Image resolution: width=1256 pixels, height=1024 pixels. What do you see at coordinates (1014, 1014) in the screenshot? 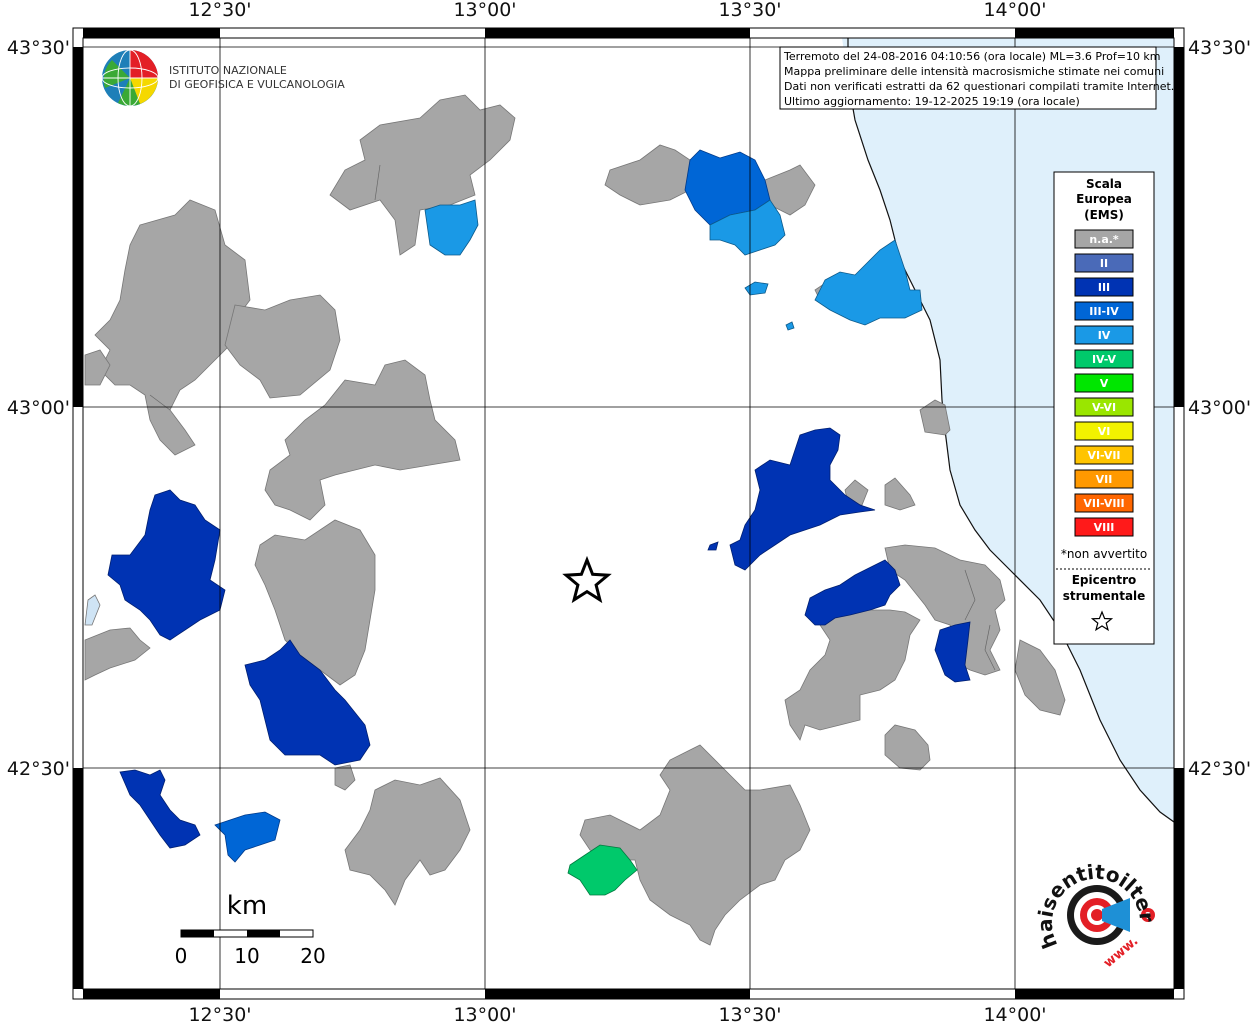
I see `lon-label-bottom: 14°00'` at bounding box center [1014, 1014].